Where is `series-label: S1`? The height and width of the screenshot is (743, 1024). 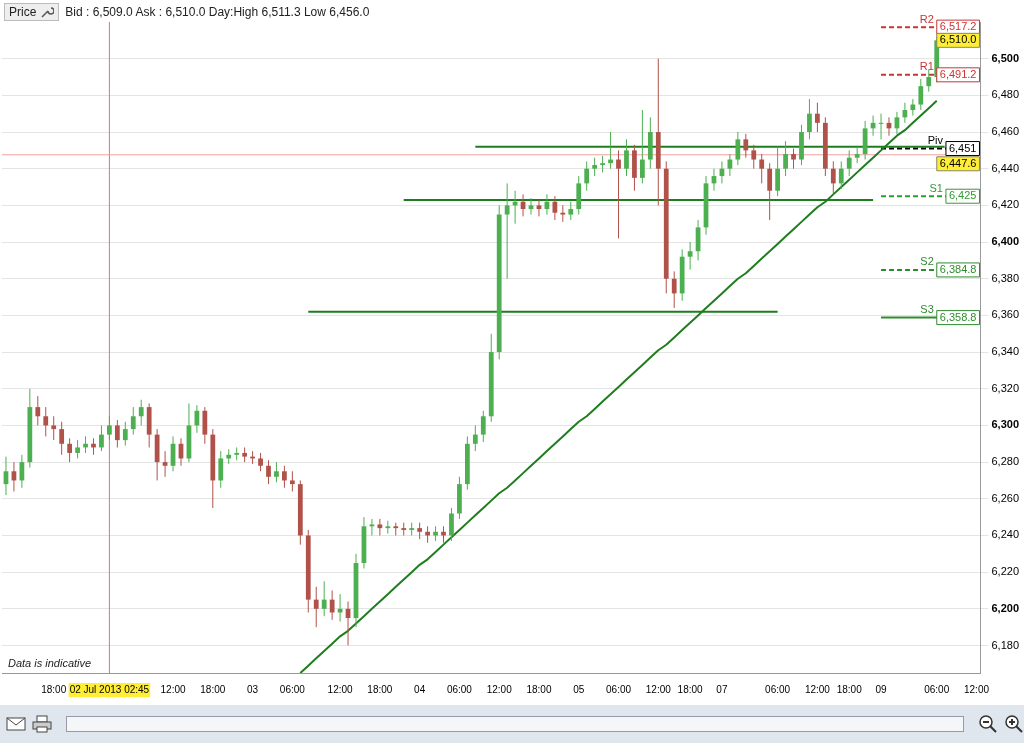 series-label: S1 is located at coordinates (936, 187).